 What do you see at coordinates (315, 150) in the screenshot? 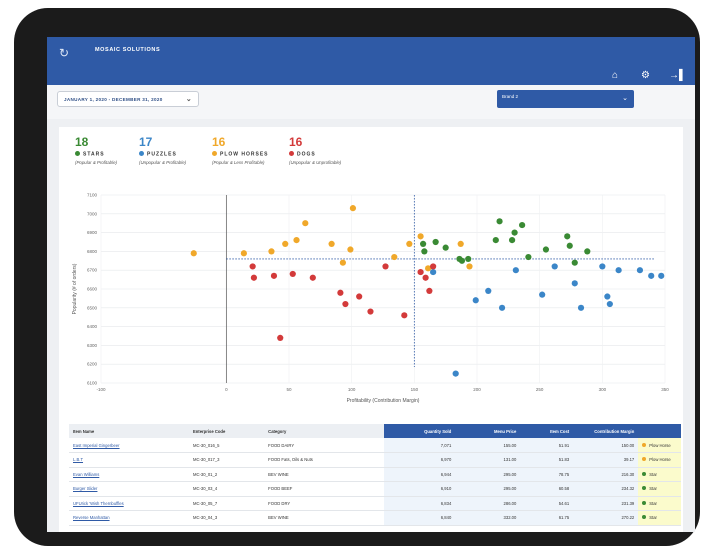
I see `summary-dogs: 16 DOGS (Unpopular & Unprofitable)` at bounding box center [315, 150].